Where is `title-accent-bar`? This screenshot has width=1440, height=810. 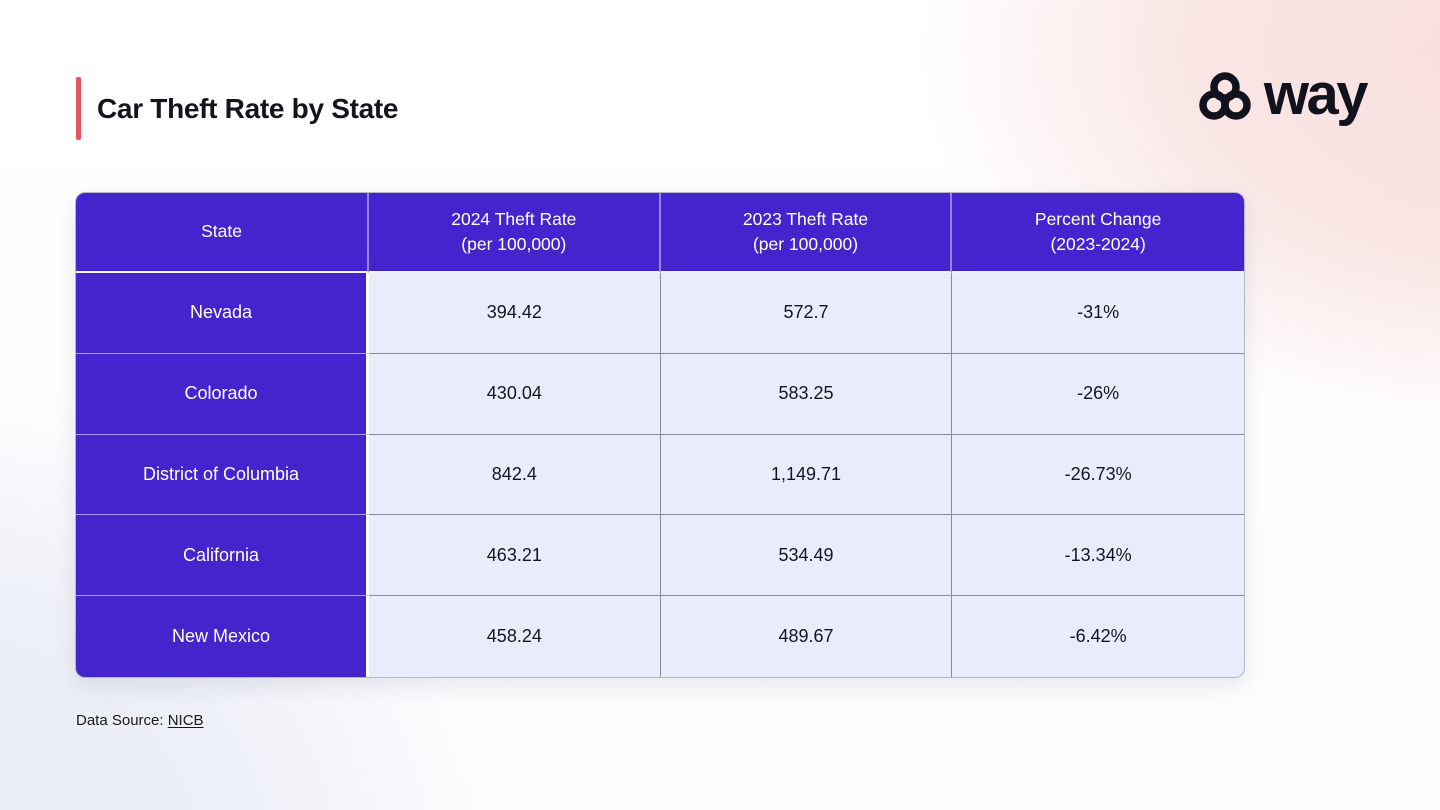 title-accent-bar is located at coordinates (78, 108).